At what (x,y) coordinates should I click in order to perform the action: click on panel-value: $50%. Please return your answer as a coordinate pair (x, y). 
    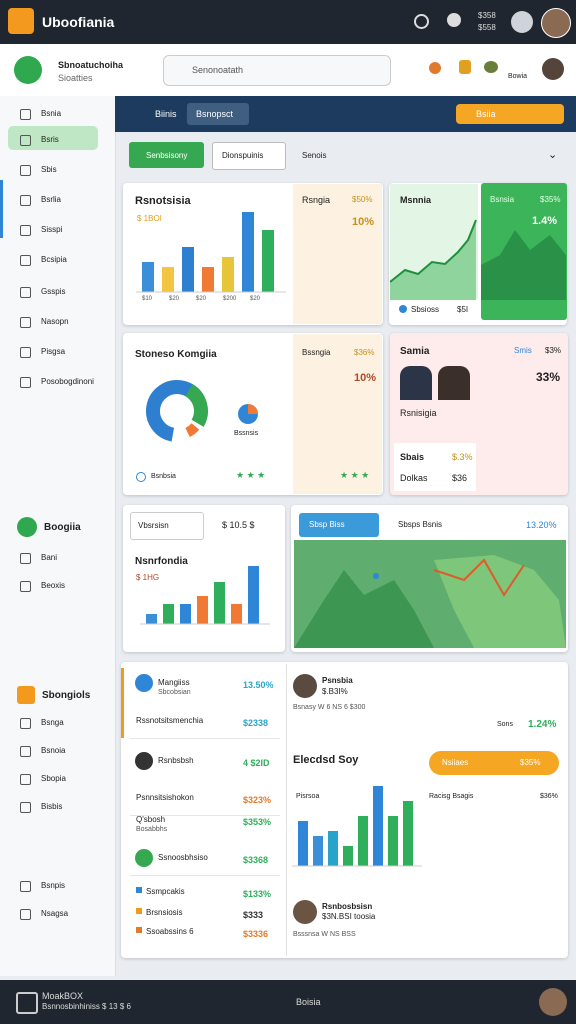
    Looking at the image, I should click on (362, 199).